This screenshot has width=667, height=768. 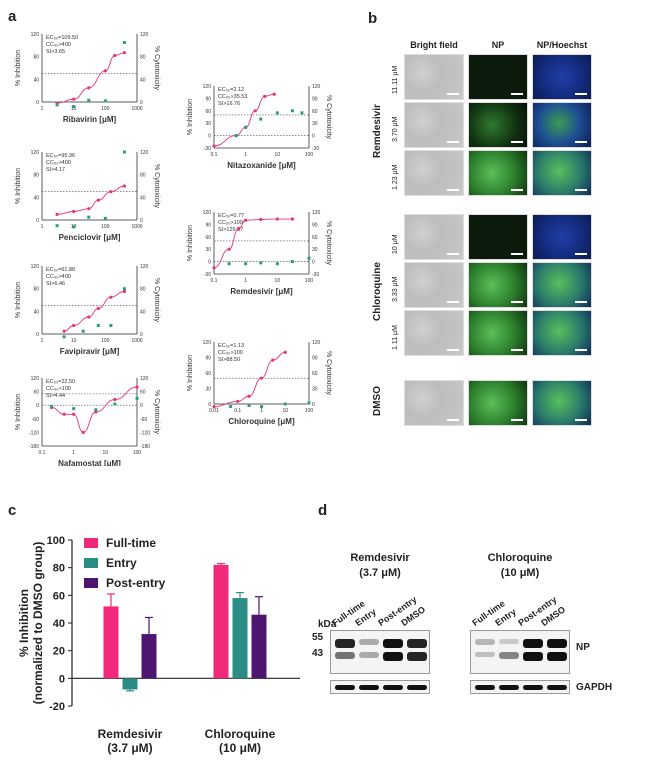 I want to click on ec50-text: EC₅₀=2.12, so click(x=231, y=90).